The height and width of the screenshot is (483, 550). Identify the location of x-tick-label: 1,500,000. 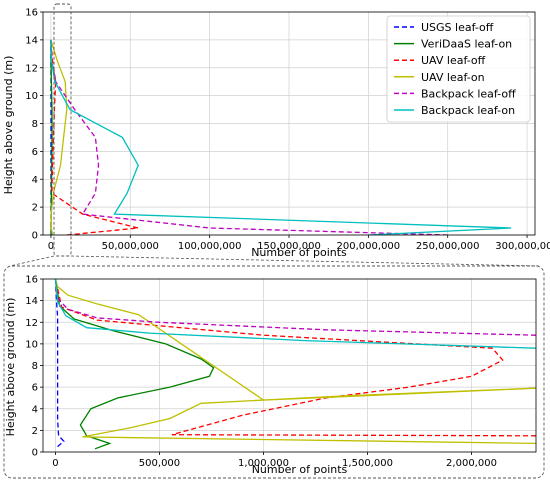
(367, 463).